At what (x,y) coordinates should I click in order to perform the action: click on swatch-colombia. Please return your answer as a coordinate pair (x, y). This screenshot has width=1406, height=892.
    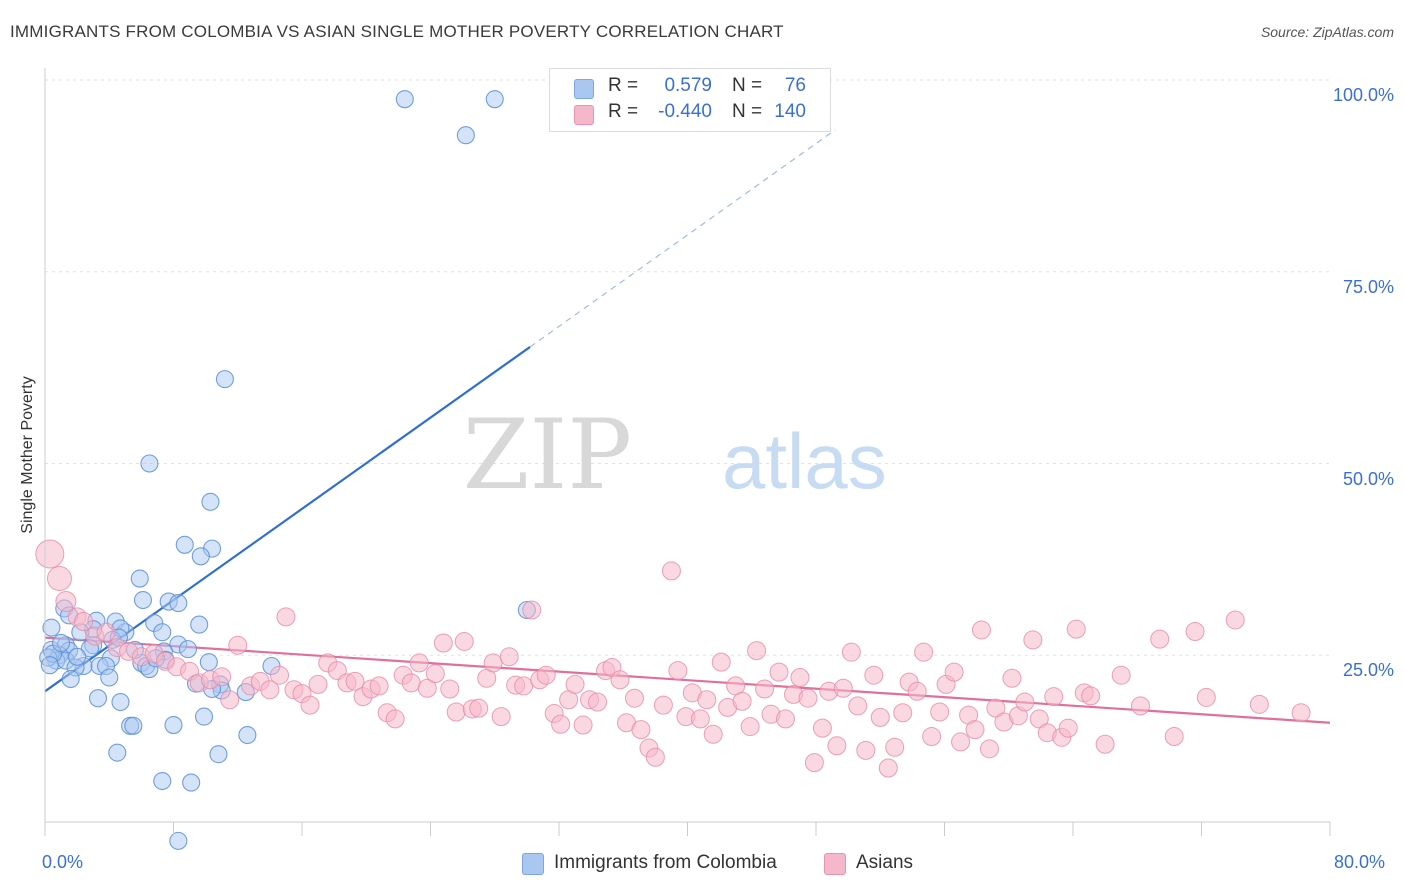
    Looking at the image, I should click on (584, 89).